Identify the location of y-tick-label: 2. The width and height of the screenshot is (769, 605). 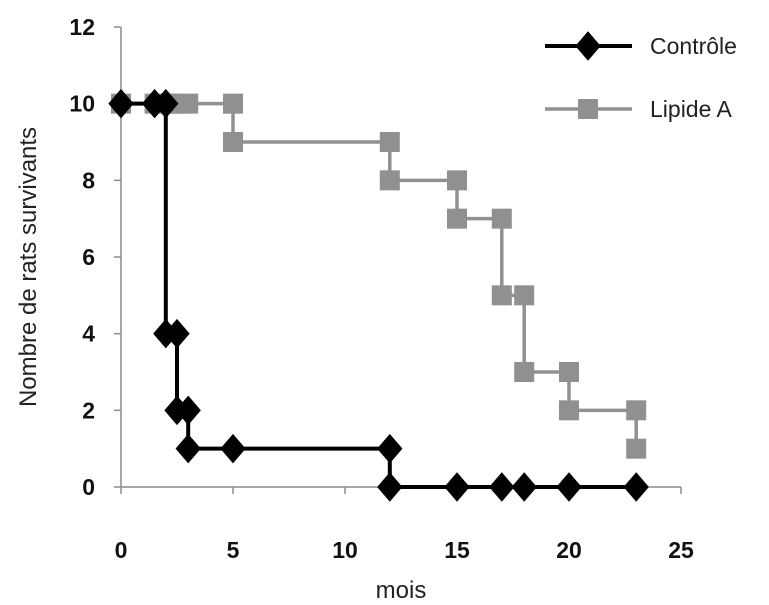
(88, 410).